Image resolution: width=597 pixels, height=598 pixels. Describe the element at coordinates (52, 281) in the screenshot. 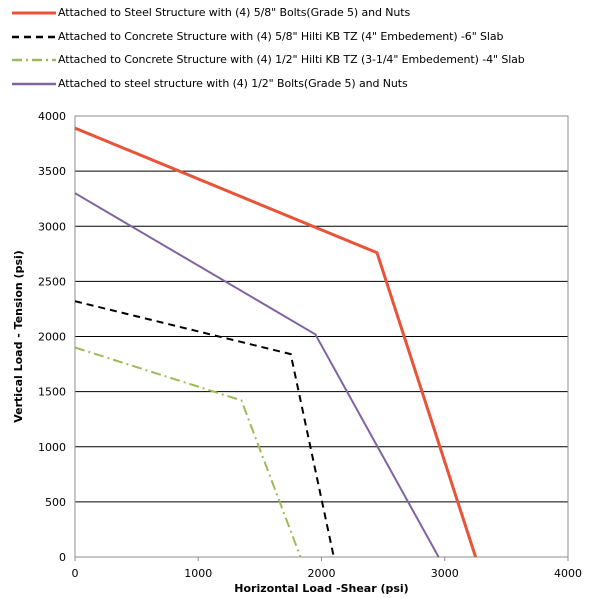

I see `y-tick-label: 2500` at that location.